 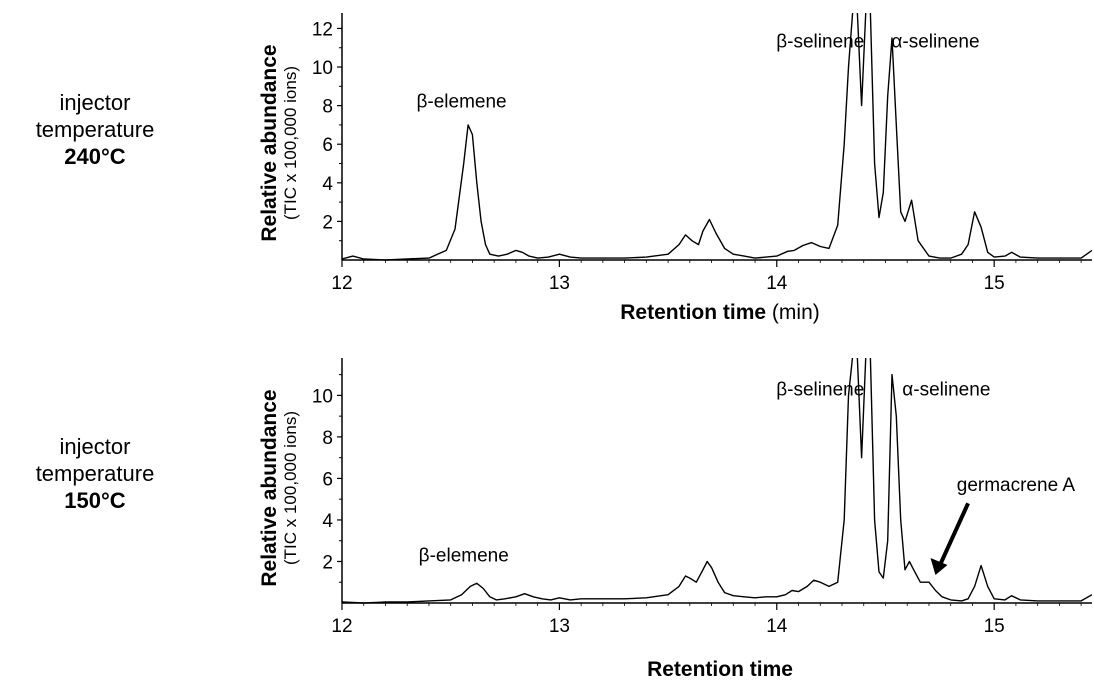 What do you see at coordinates (939, 566) in the screenshot?
I see `germacrene-arrow-head` at bounding box center [939, 566].